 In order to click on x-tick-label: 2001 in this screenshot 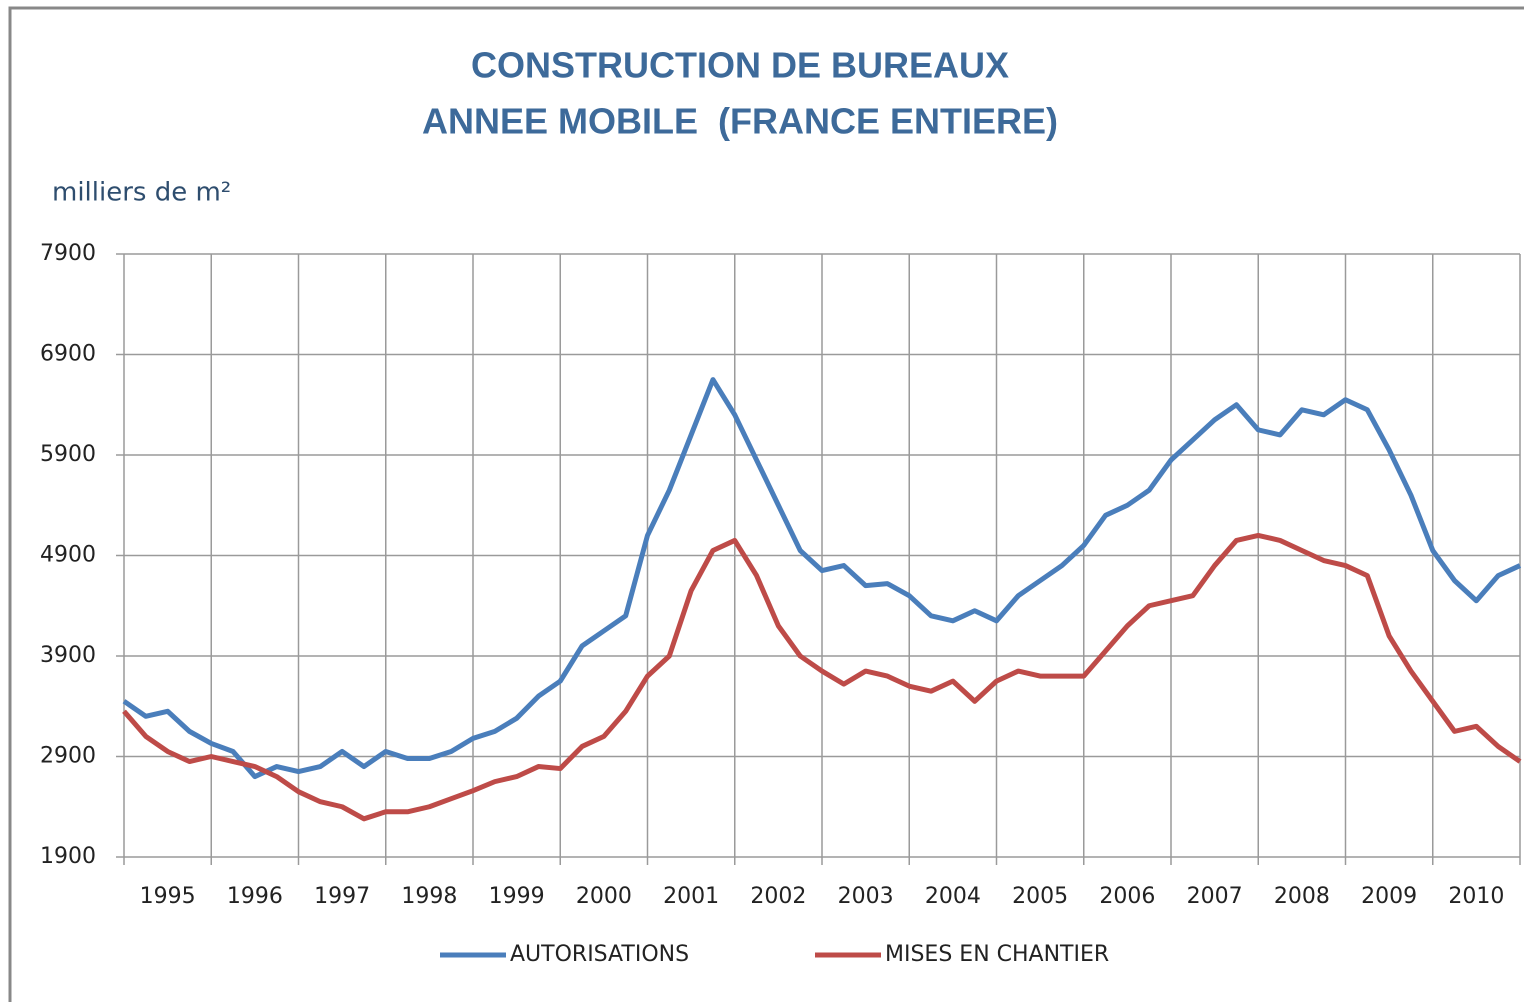, I will do `click(691, 896)`.